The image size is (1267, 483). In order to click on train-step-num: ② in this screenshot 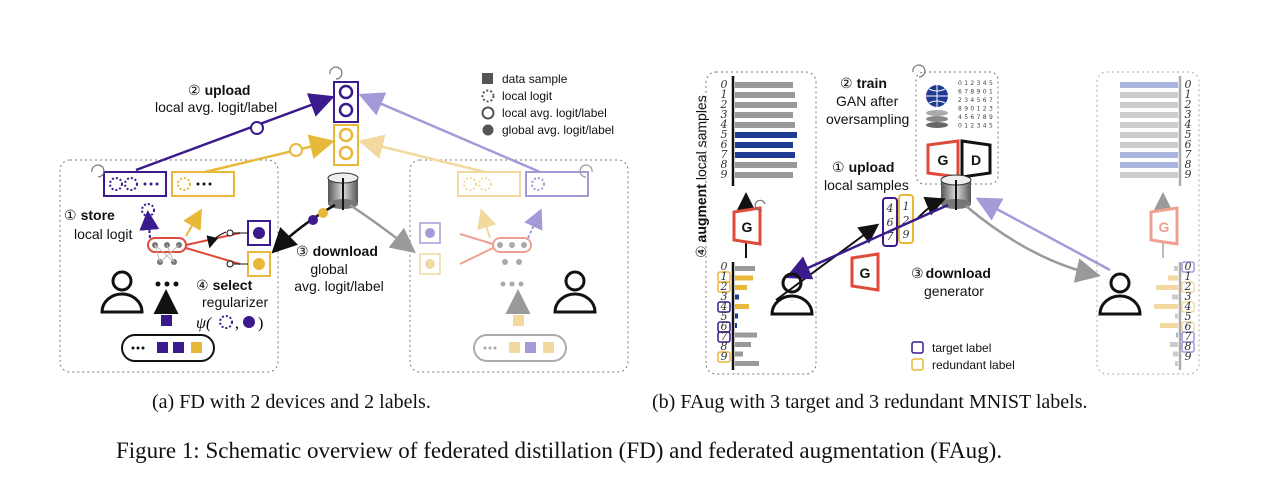, I will do `click(846, 83)`.